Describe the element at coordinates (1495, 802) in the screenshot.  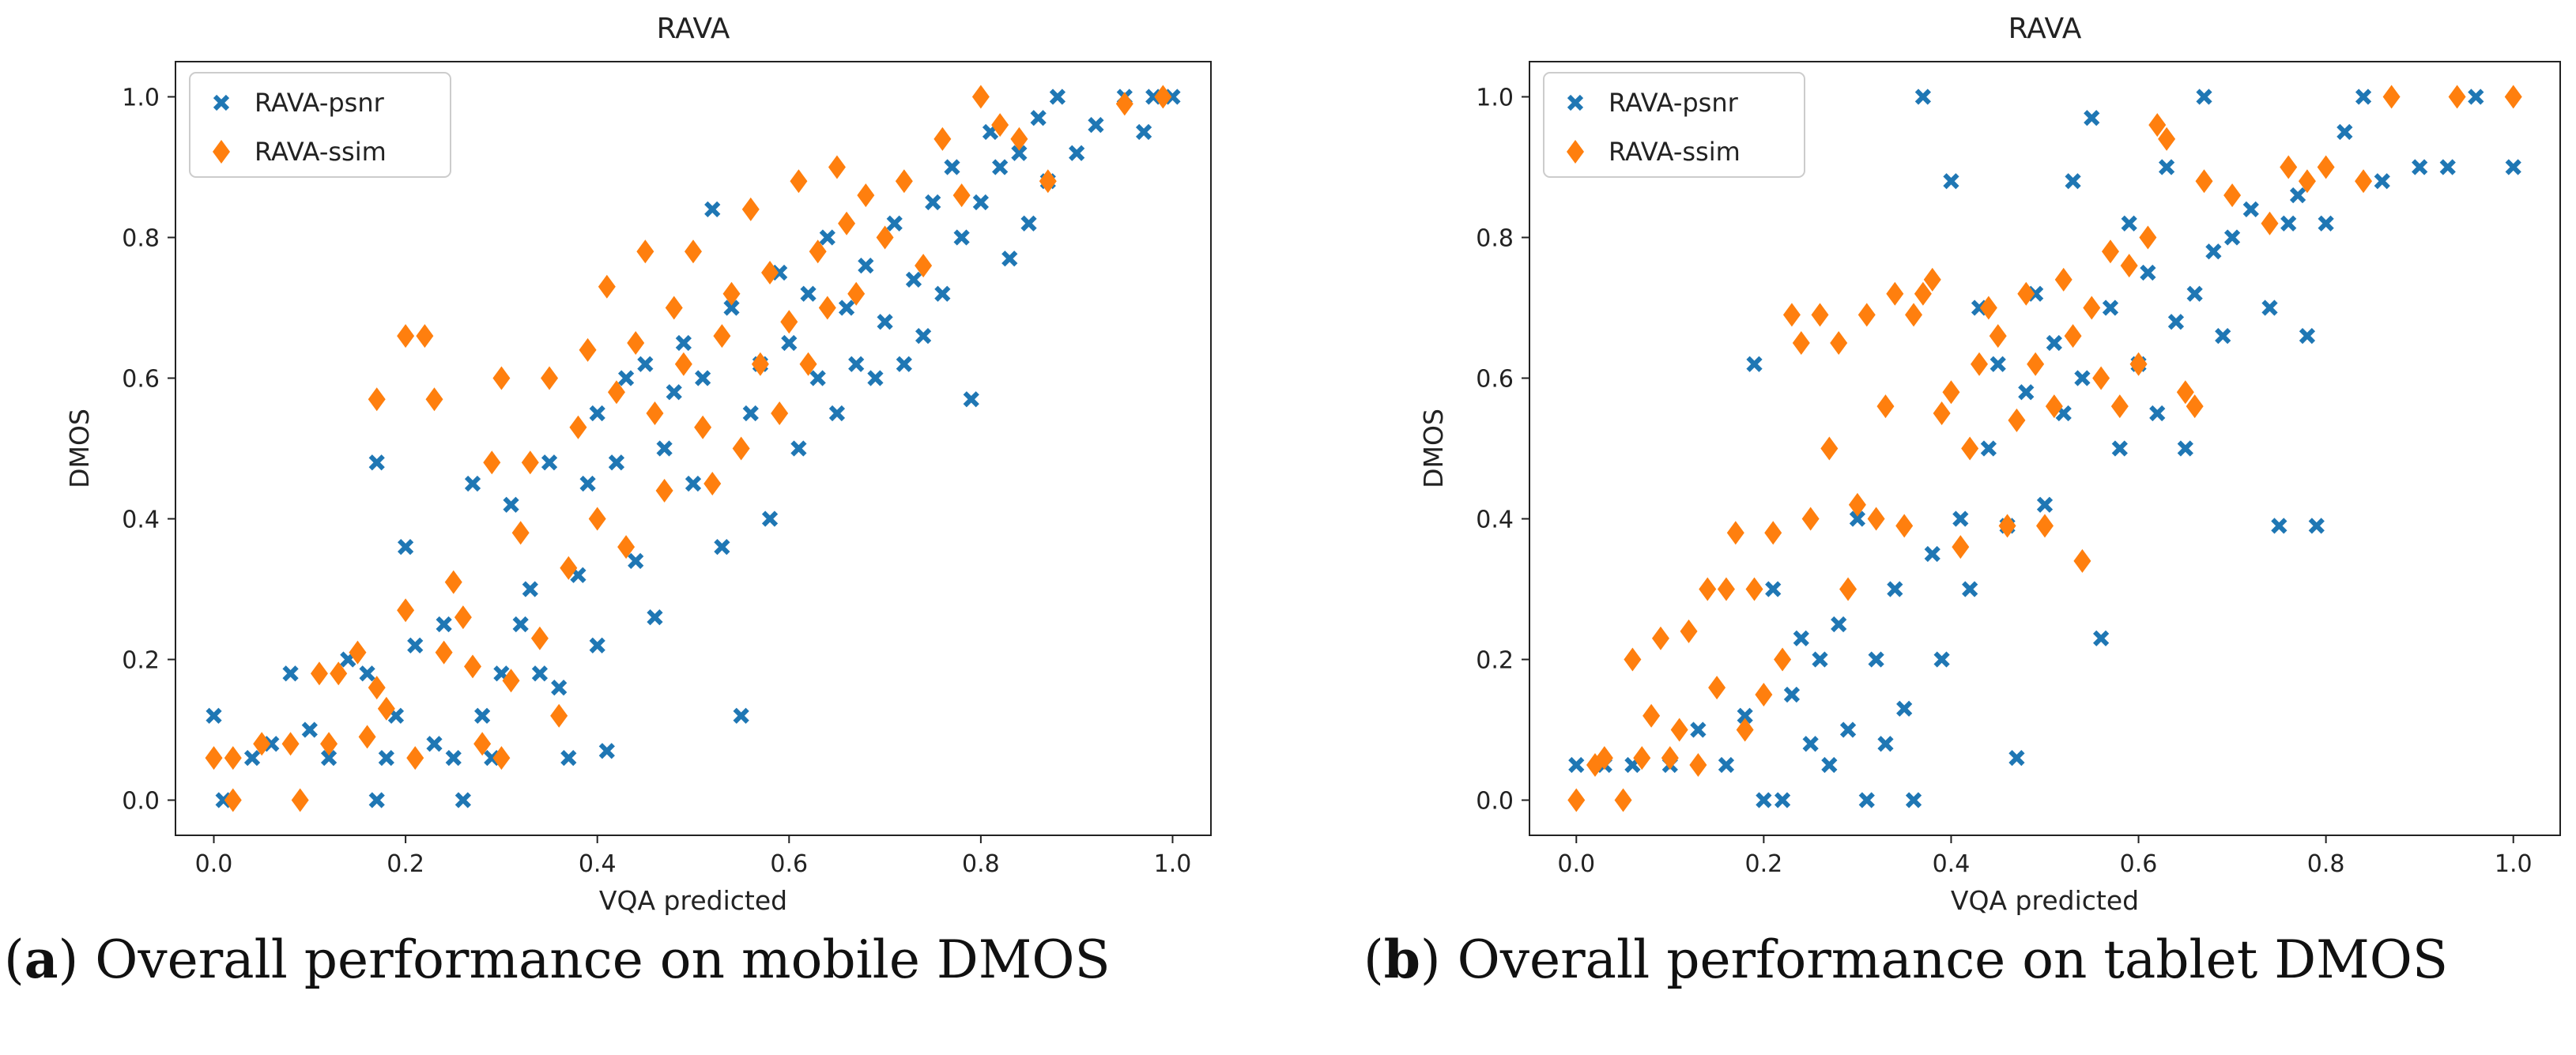
I see `y-tick-label: 0.0` at that location.